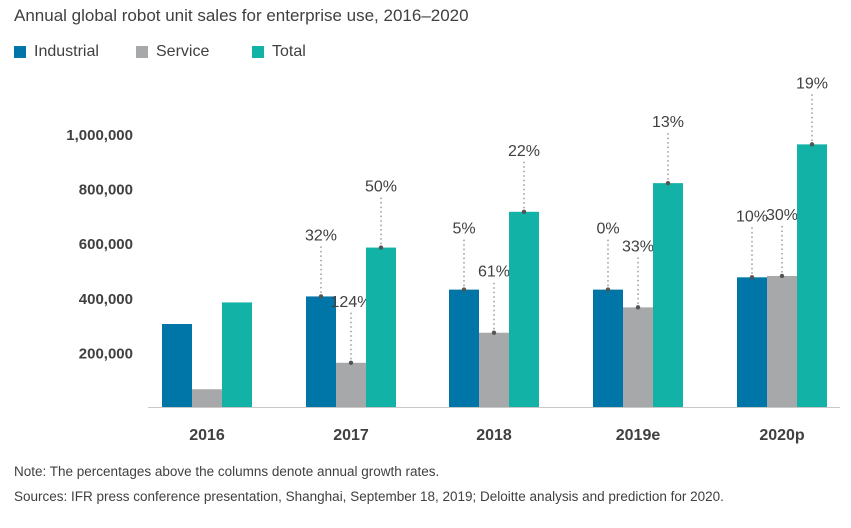 Image resolution: width=851 pixels, height=528 pixels. What do you see at coordinates (782, 215) in the screenshot?
I see `growth-label: 30%` at bounding box center [782, 215].